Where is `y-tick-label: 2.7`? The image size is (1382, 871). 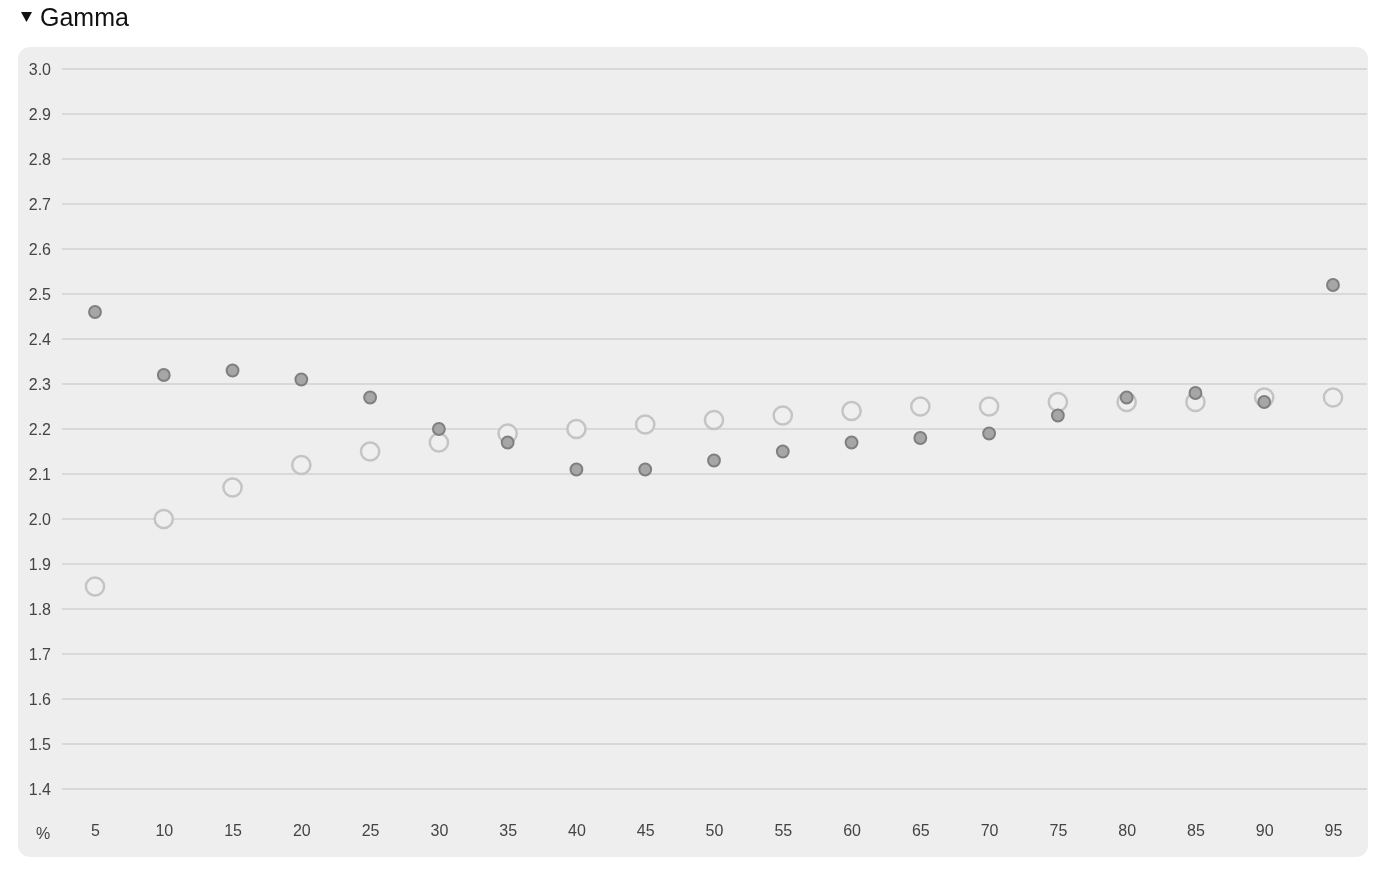 y-tick-label: 2.7 is located at coordinates (40, 204).